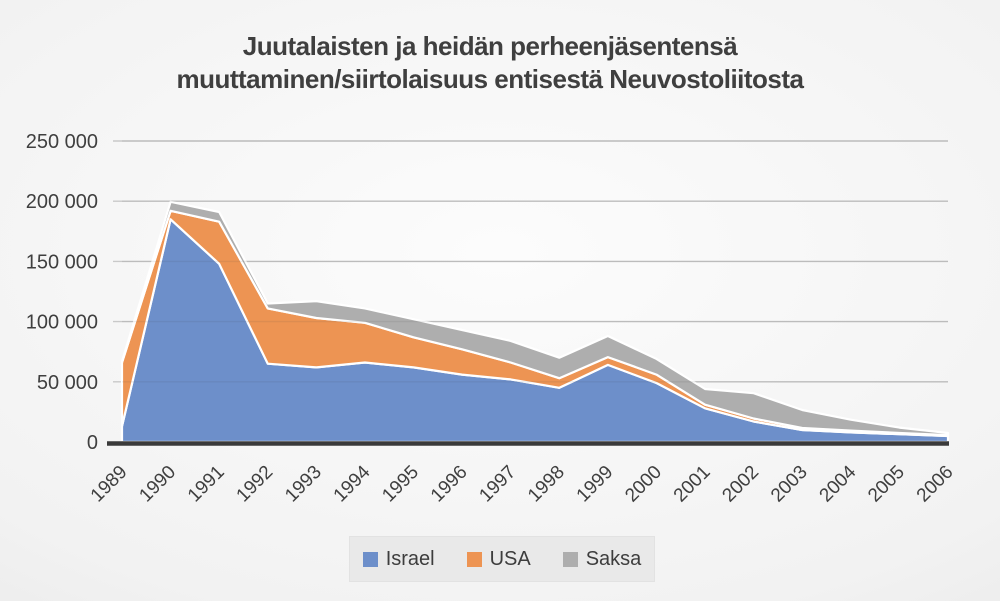 The height and width of the screenshot is (601, 1000). Describe the element at coordinates (692, 484) in the screenshot. I see `x-axis-label: 2001` at that location.